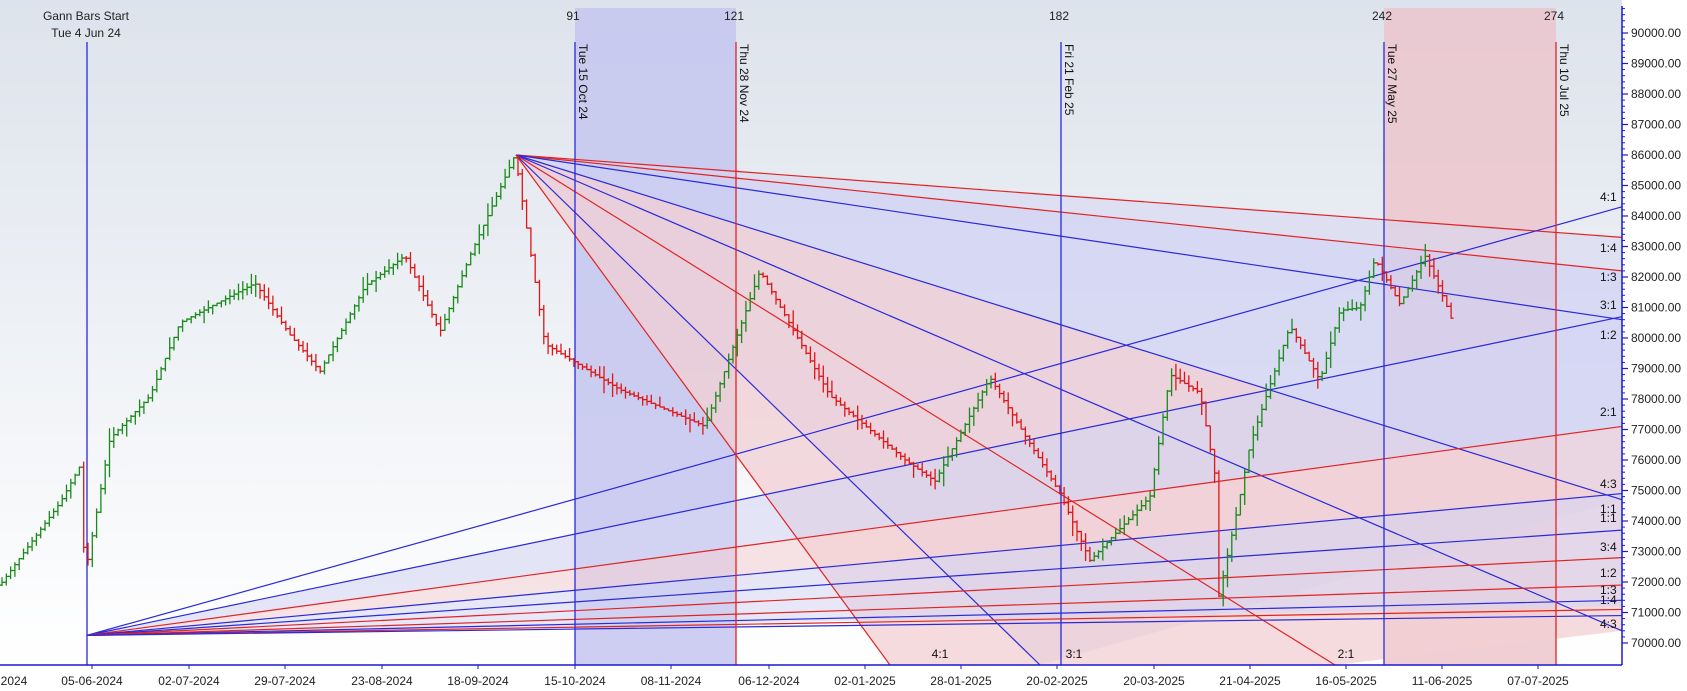 The image size is (1687, 691). I want to click on y-tick-label: 71000.00, so click(1656, 613).